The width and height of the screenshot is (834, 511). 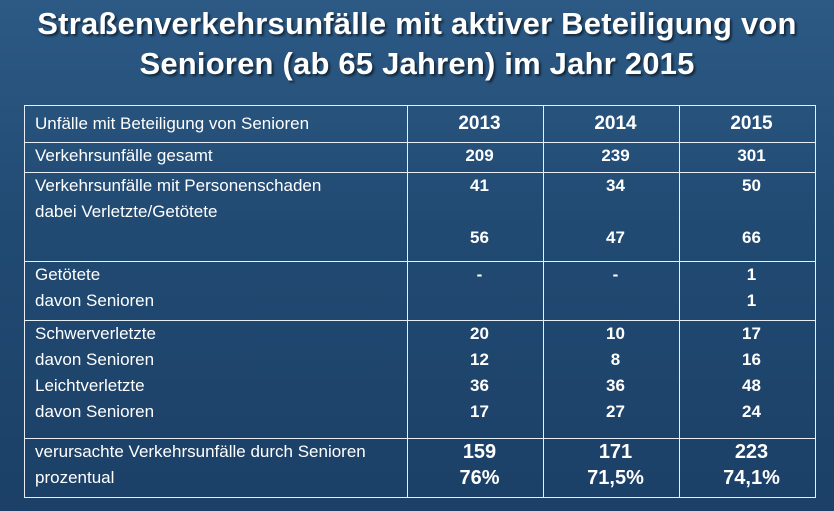 What do you see at coordinates (751, 238) in the screenshot?
I see `value: 66` at bounding box center [751, 238].